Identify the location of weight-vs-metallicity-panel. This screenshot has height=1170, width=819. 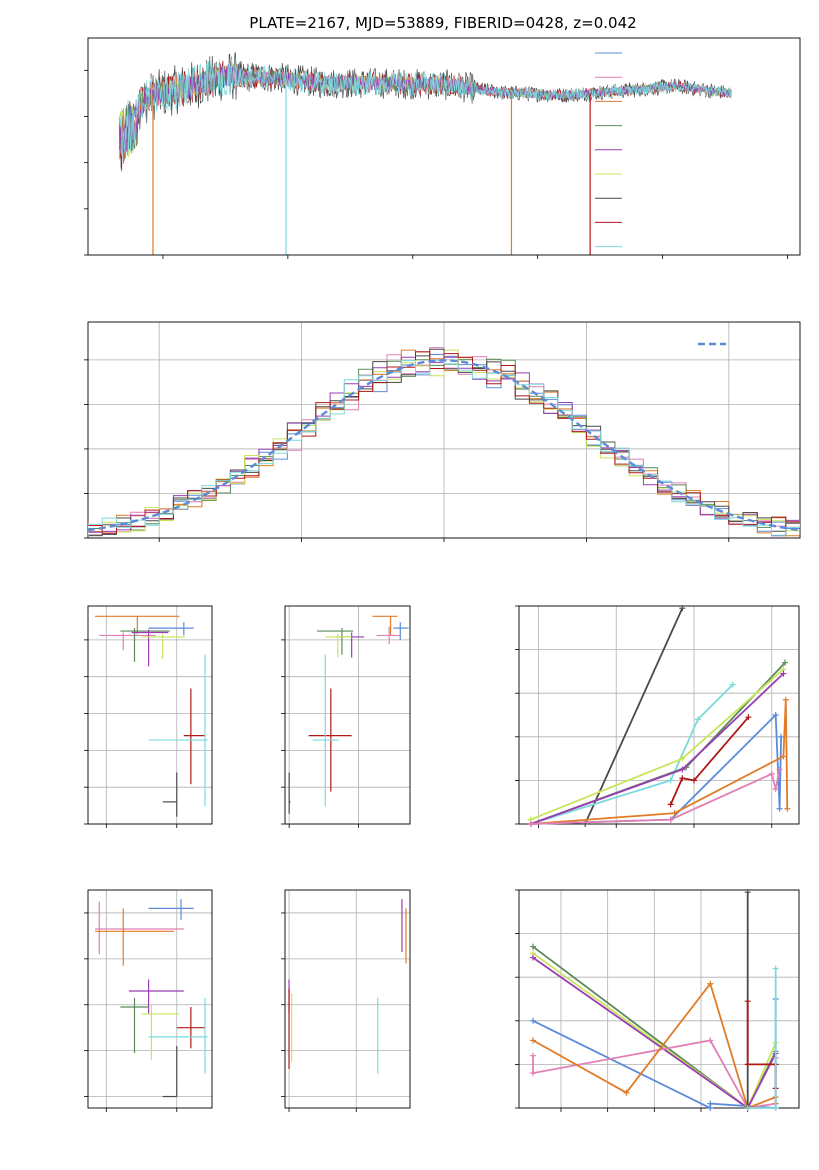
(657, 1000).